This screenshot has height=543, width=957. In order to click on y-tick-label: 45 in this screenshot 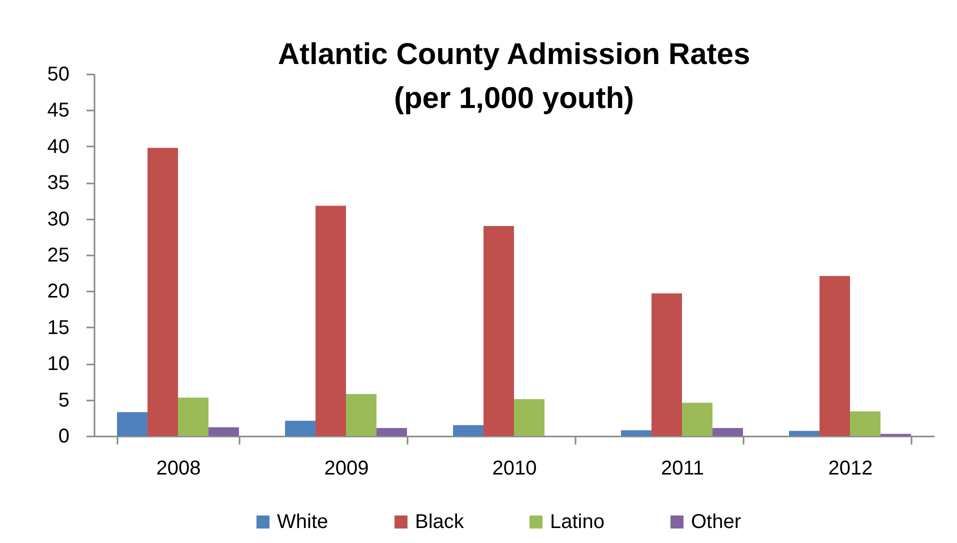, I will do `click(58, 111)`.